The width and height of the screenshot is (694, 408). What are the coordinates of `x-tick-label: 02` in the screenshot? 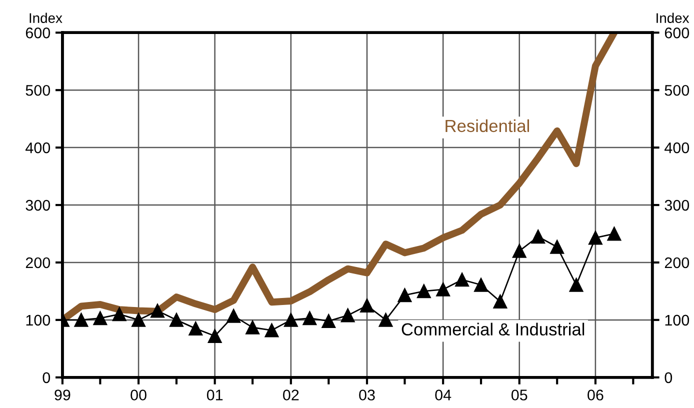 It's located at (291, 395).